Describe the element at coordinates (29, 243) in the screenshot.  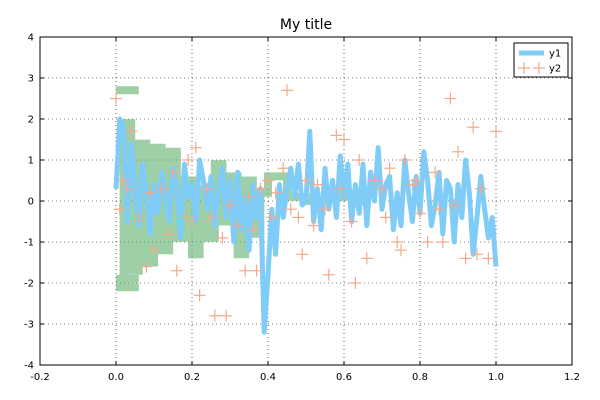
I see `y-tick-label: -1` at that location.